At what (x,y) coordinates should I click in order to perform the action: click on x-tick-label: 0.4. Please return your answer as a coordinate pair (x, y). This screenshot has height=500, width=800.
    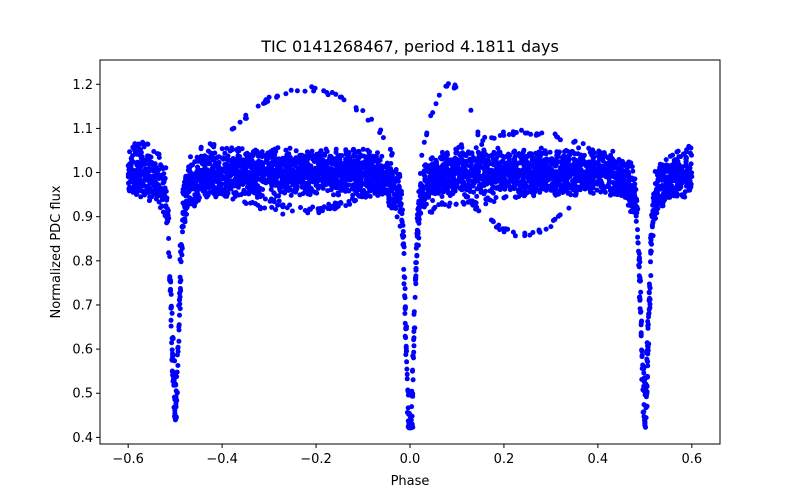
    Looking at the image, I should click on (598, 459).